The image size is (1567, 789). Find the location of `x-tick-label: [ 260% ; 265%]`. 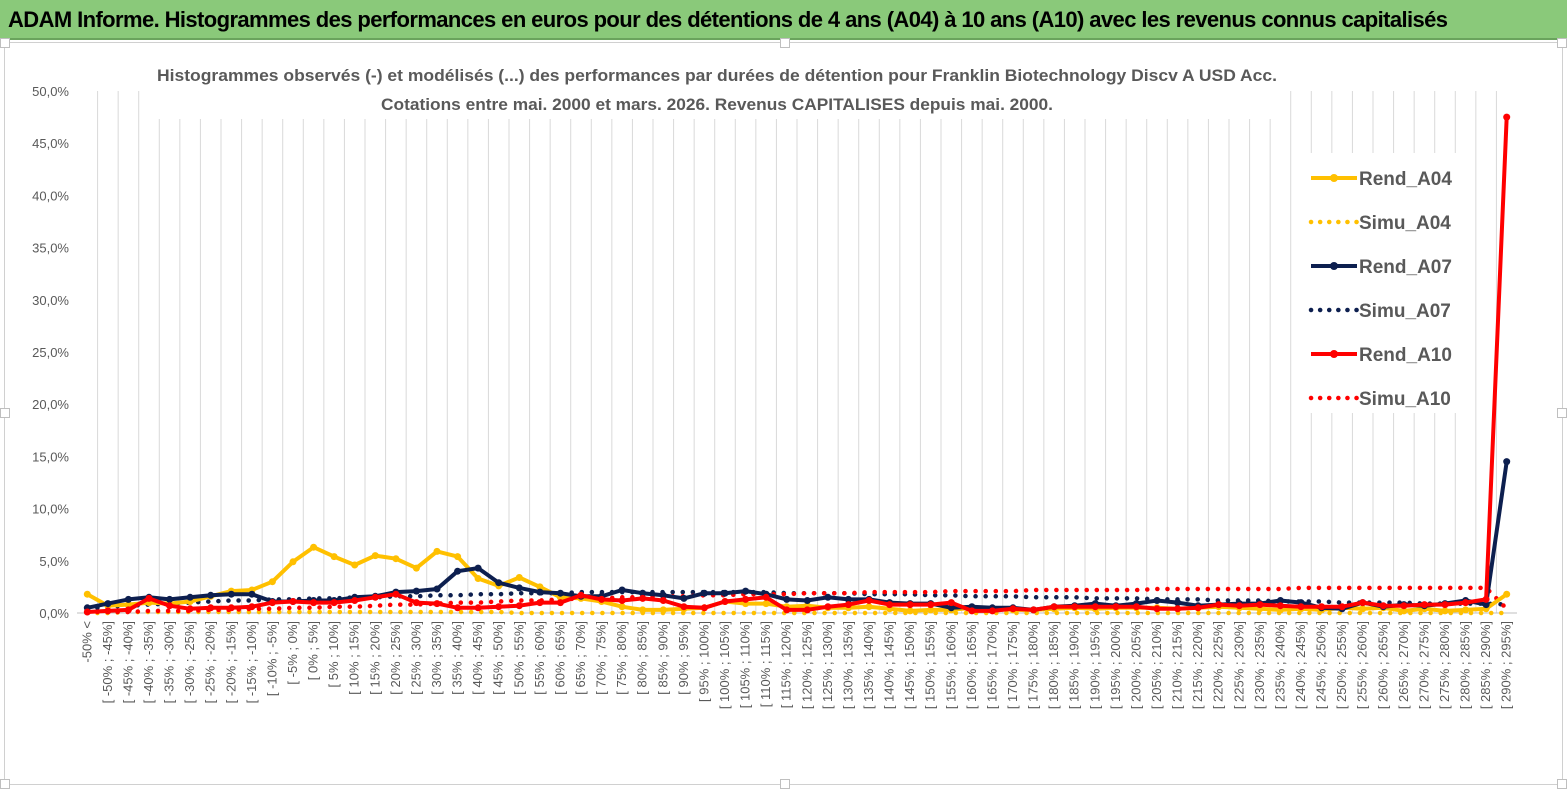

x-tick-label: [ 260% ; 265%] is located at coordinates (1382, 665).